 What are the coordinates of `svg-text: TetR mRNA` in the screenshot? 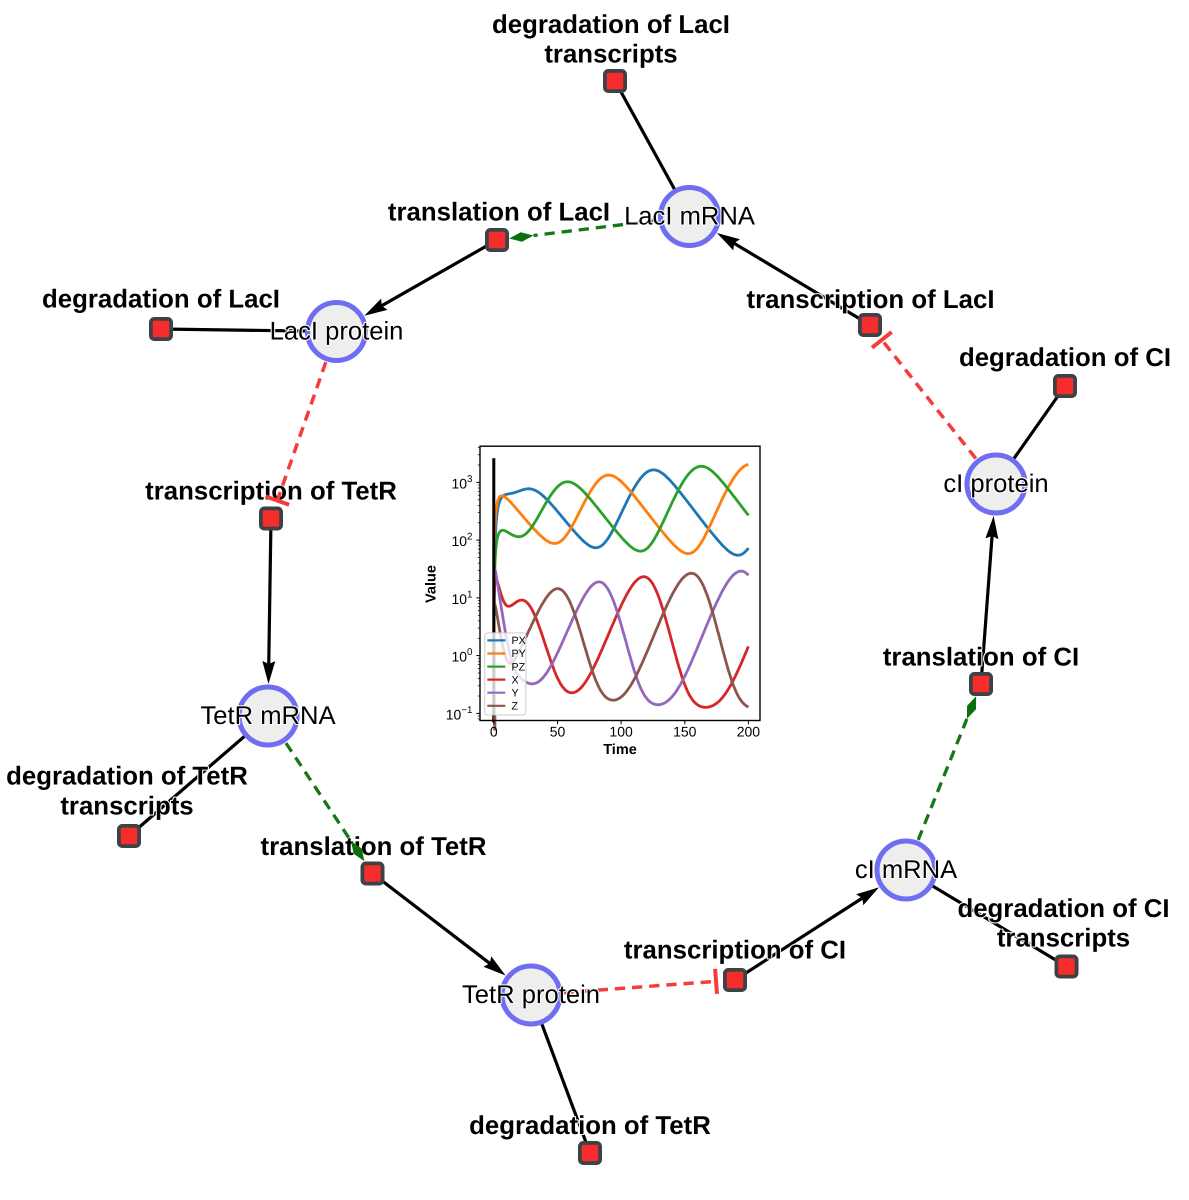 It's located at (268, 716).